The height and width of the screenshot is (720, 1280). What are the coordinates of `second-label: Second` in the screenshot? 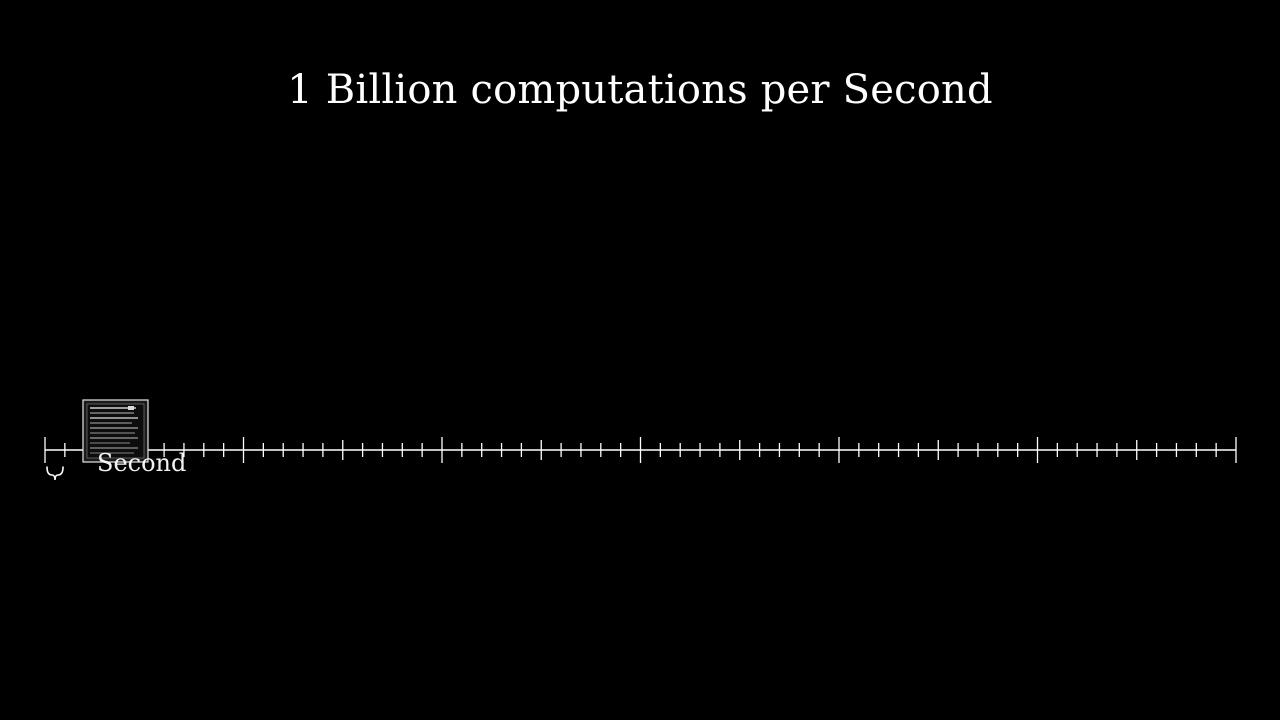 It's located at (142, 463).